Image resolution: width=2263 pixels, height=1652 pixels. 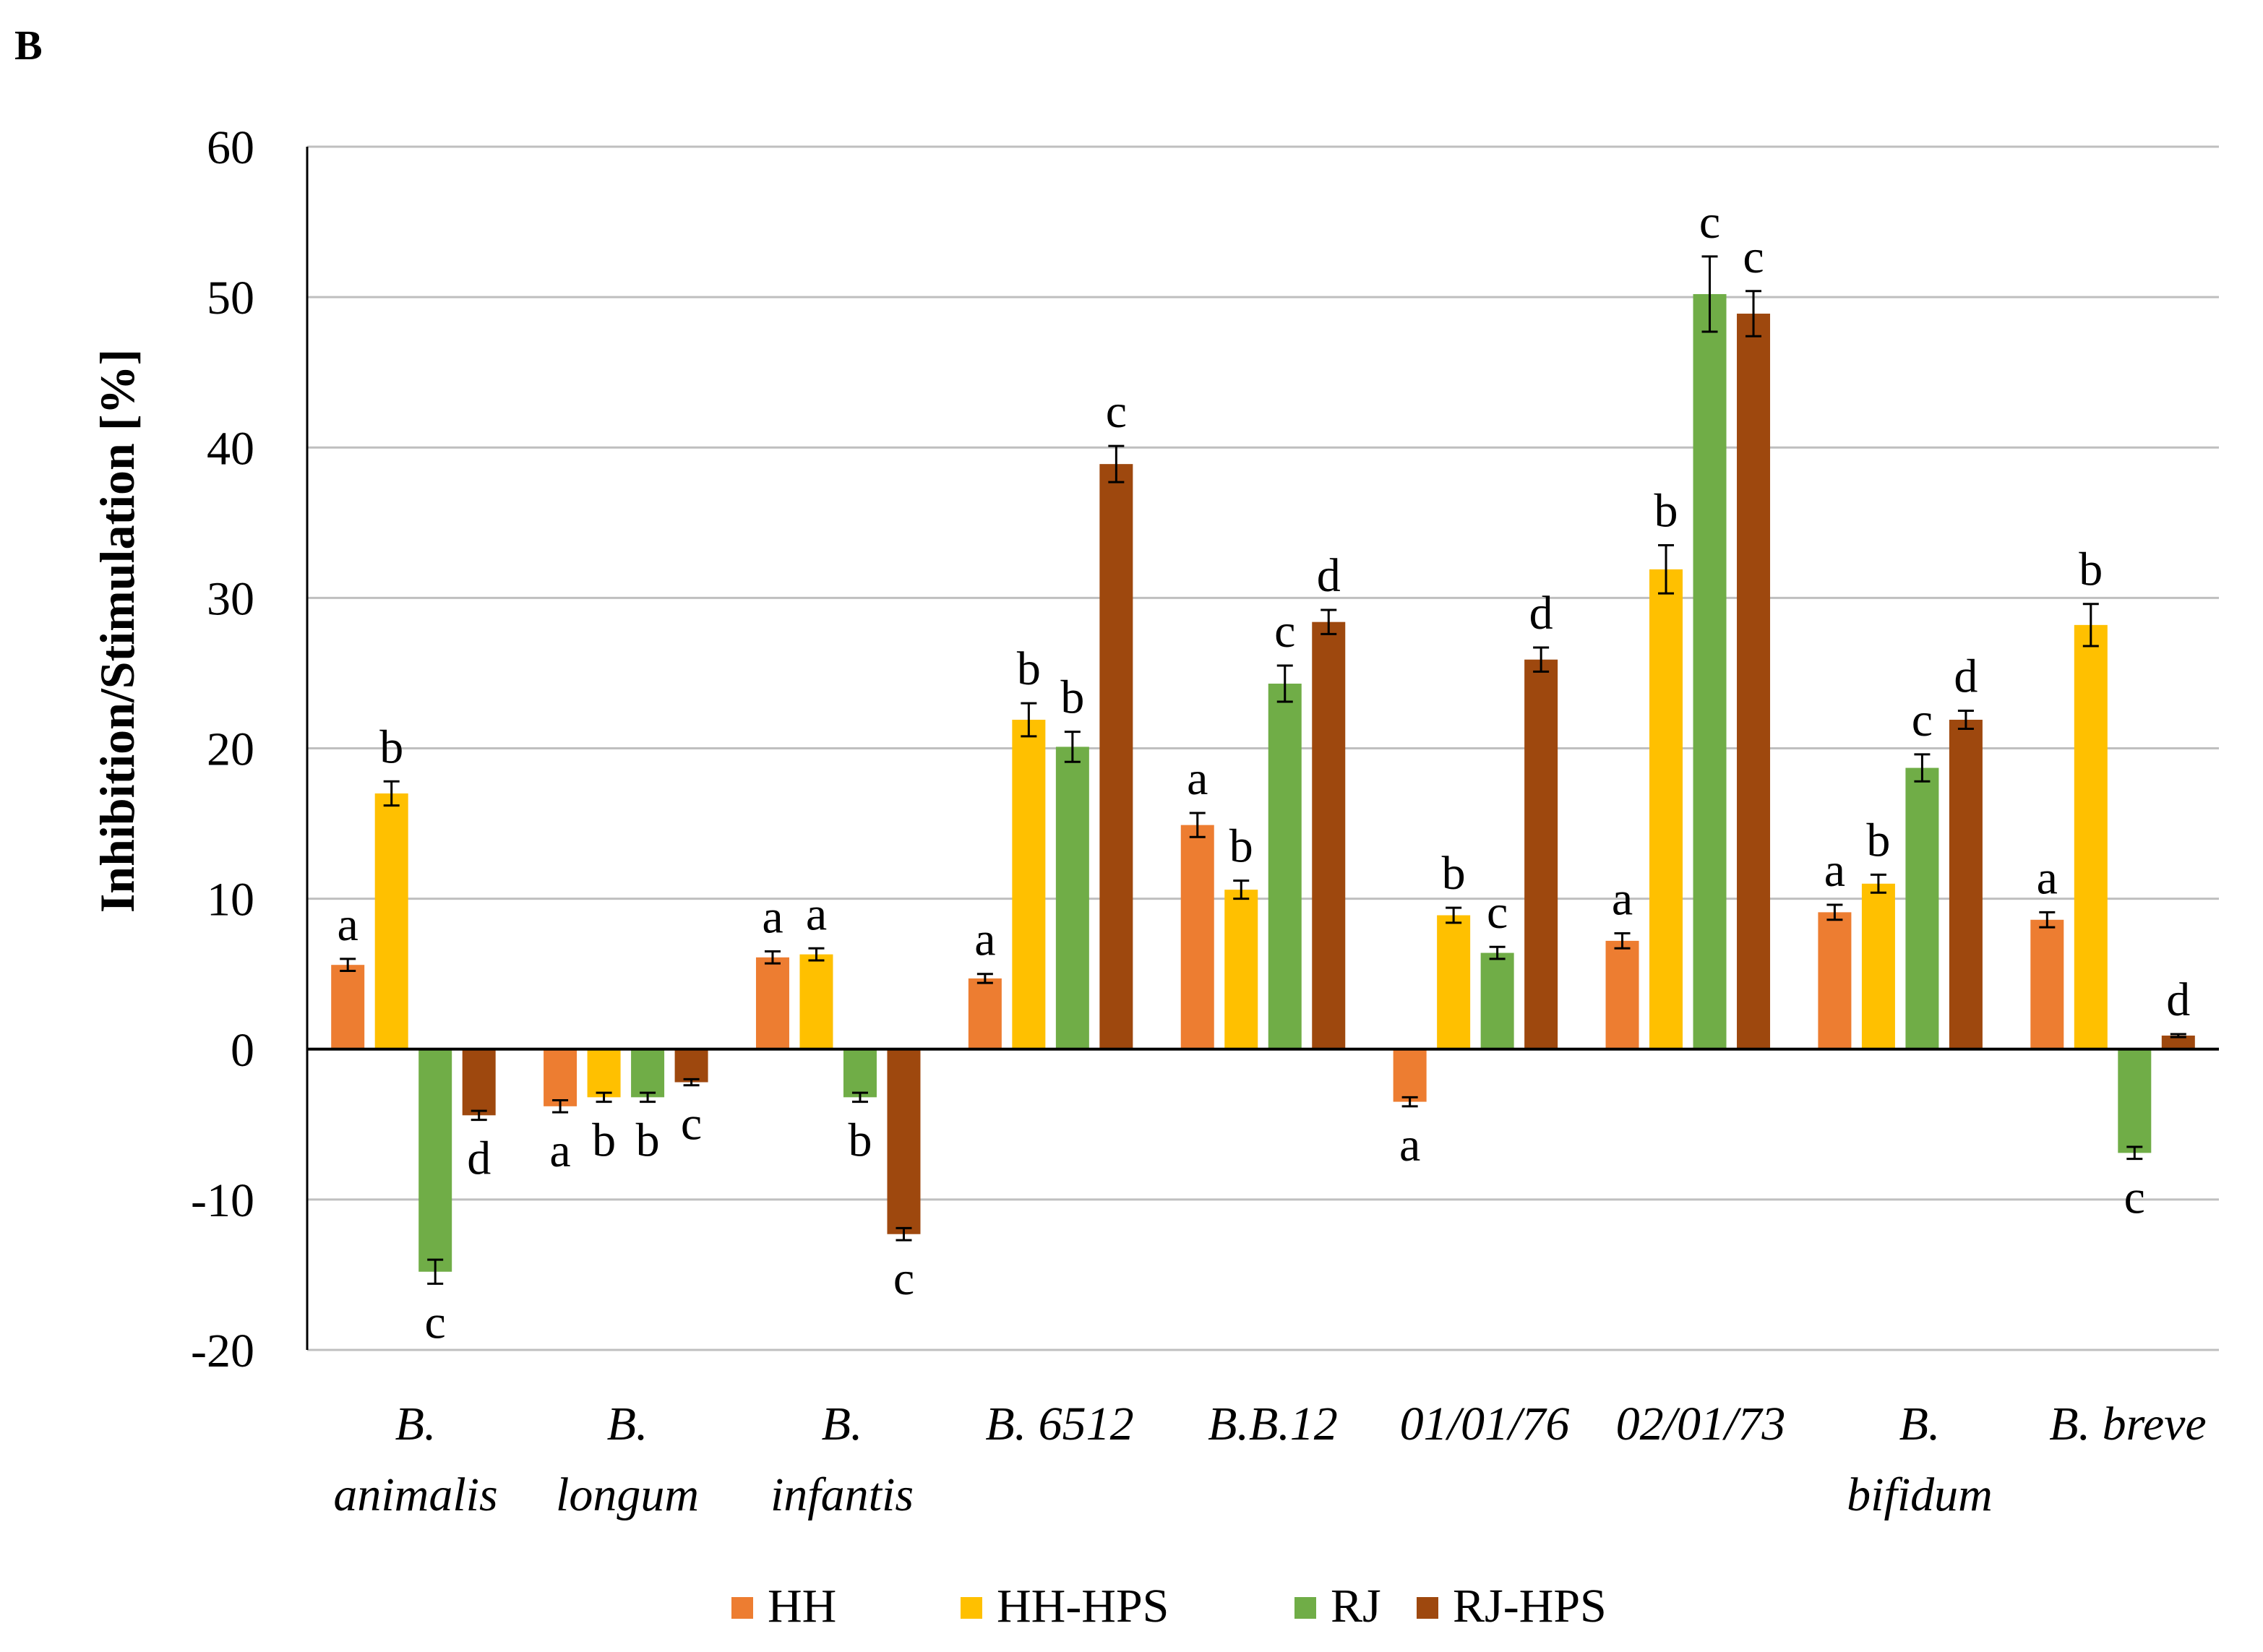 What do you see at coordinates (1083, 1606) in the screenshot?
I see `legend-label: HH-HPS` at bounding box center [1083, 1606].